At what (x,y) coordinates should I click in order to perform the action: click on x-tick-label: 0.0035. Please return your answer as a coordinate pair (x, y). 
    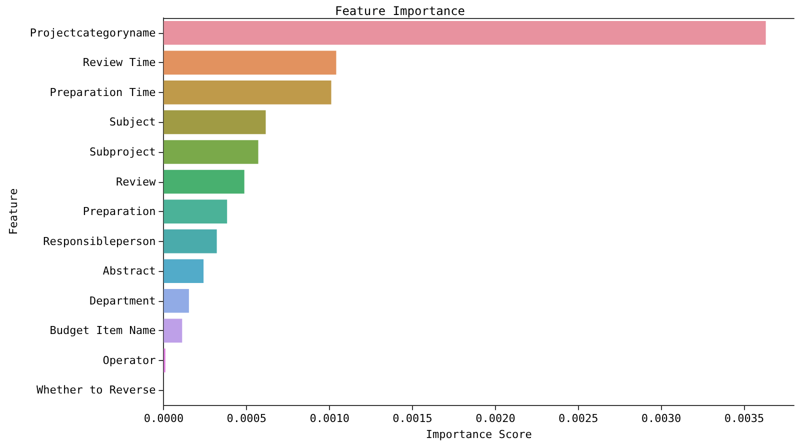
    Looking at the image, I should click on (744, 419).